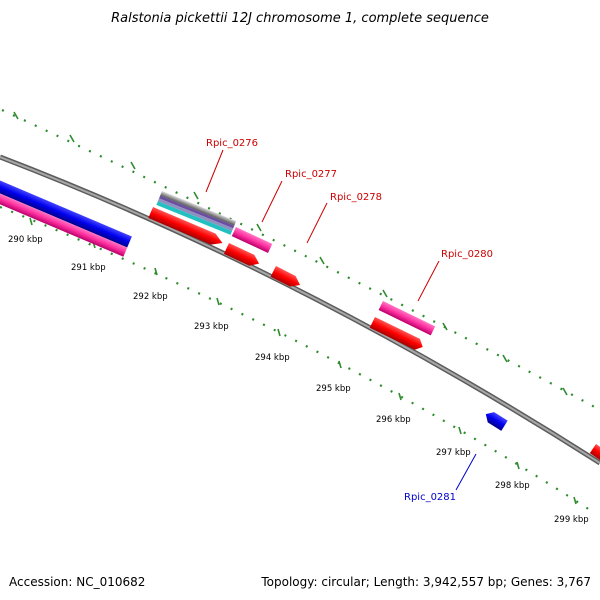 The image size is (600, 600). Describe the element at coordinates (430, 497) in the screenshot. I see `gene-label-rpic-0281: Rpic_0281` at that location.